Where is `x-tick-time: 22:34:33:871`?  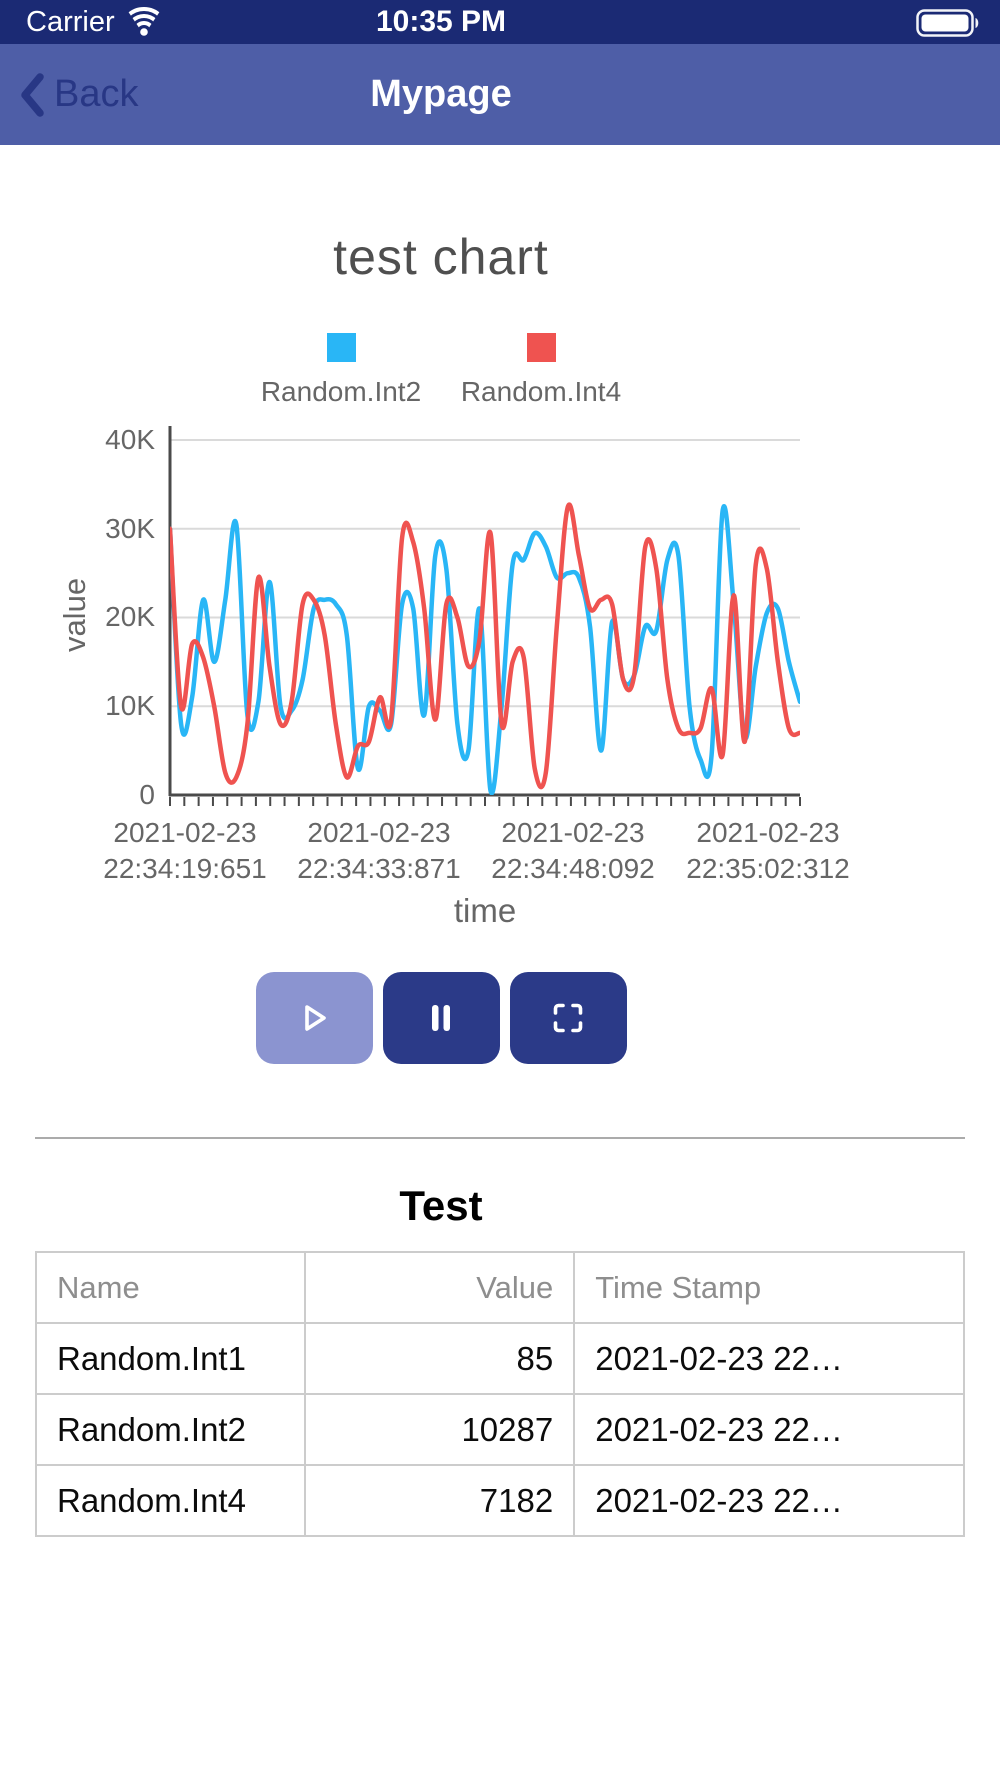 x-tick-time: 22:34:33:871 is located at coordinates (379, 868).